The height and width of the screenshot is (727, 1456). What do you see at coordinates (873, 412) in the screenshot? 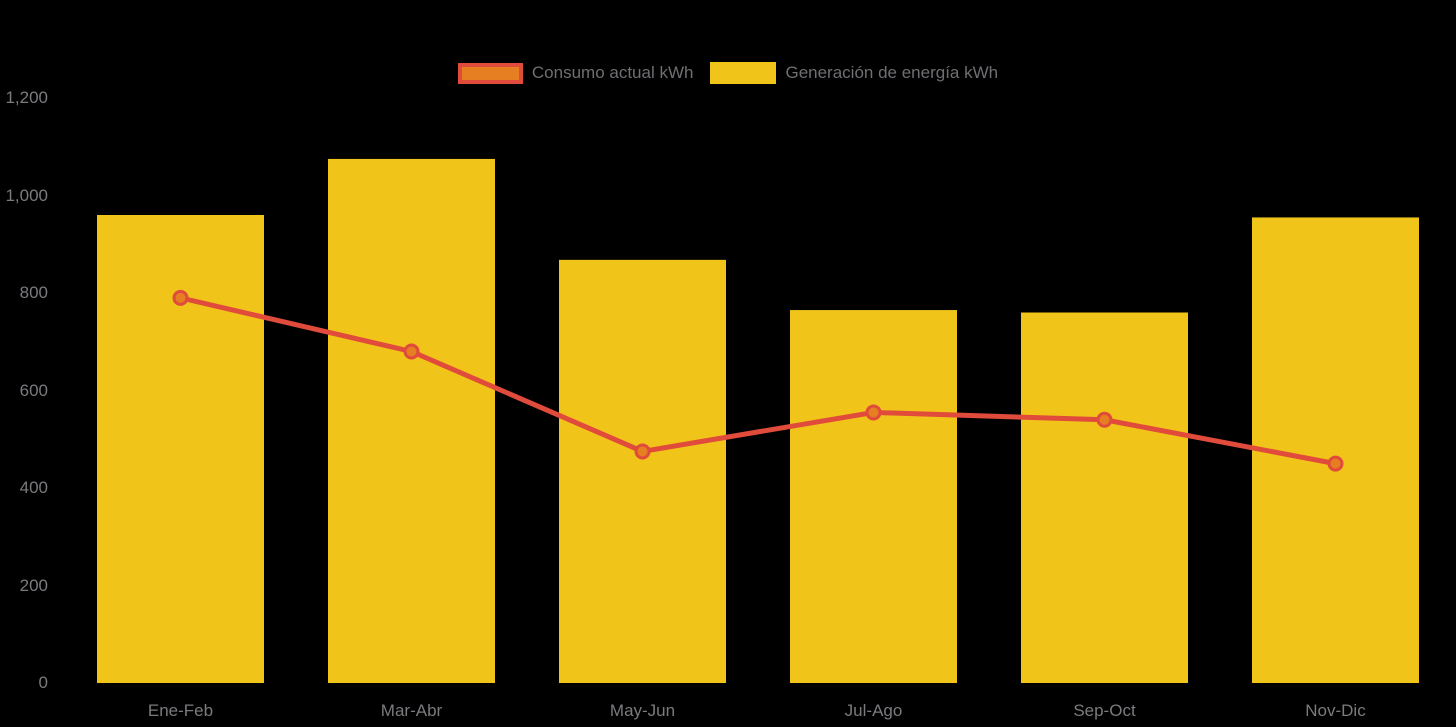
I see `line-point-jul-ago` at bounding box center [873, 412].